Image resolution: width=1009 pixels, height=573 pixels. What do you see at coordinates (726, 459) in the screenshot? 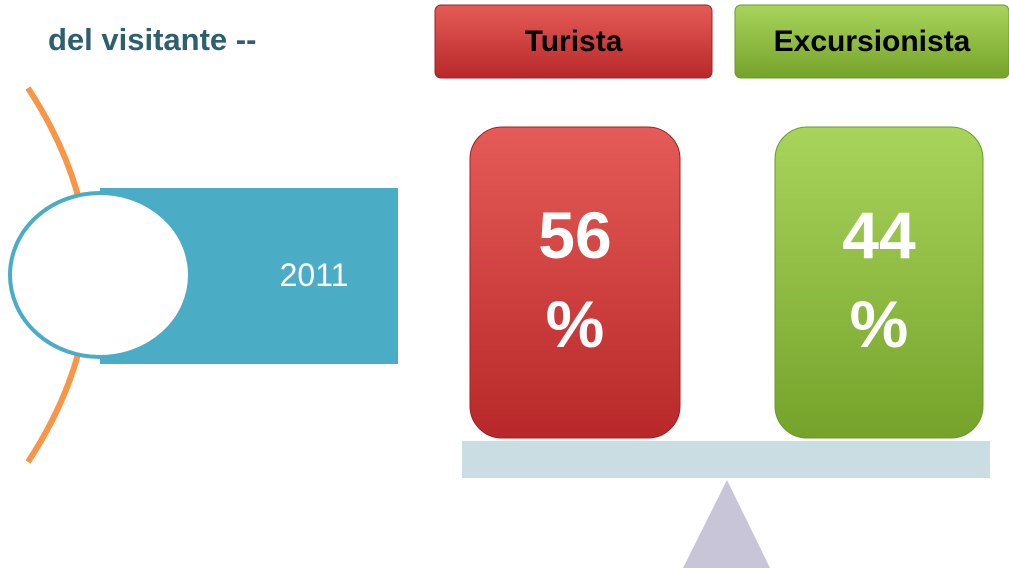
I see `beam` at bounding box center [726, 459].